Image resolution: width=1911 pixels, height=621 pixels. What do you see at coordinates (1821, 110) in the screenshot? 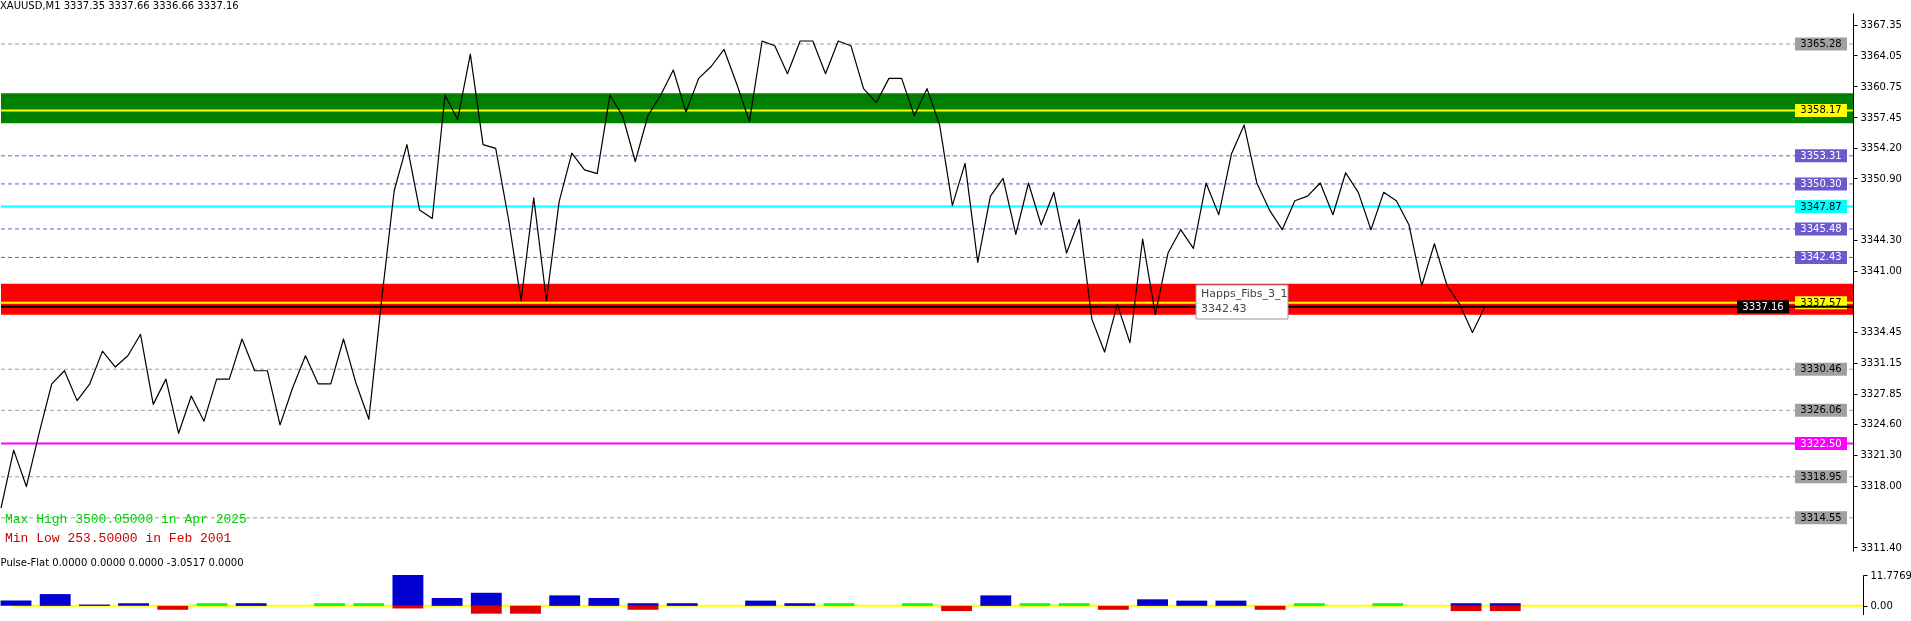
I see `ref-line-label: 3358.17` at bounding box center [1821, 110].